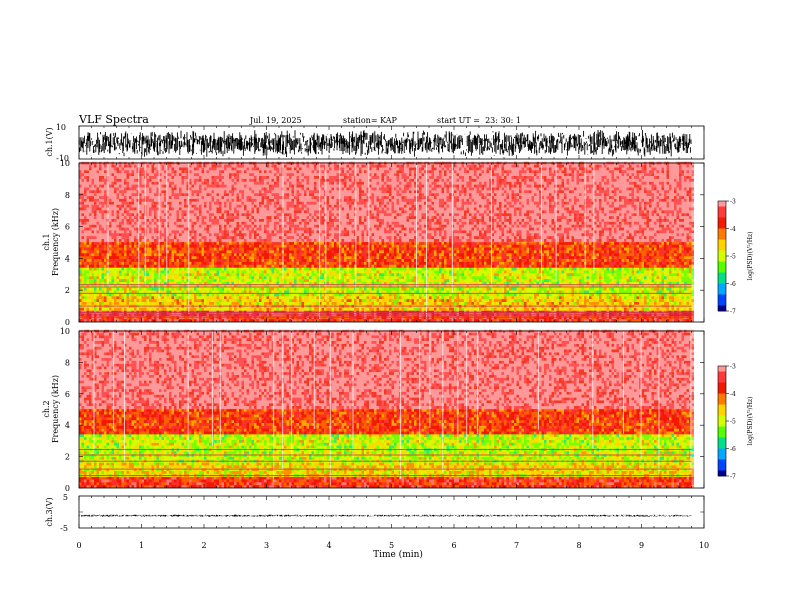 Image resolution: width=792 pixels, height=612 pixels. Describe the element at coordinates (67, 362) in the screenshot. I see `ch2-spectrogram-ytick: 8` at that location.